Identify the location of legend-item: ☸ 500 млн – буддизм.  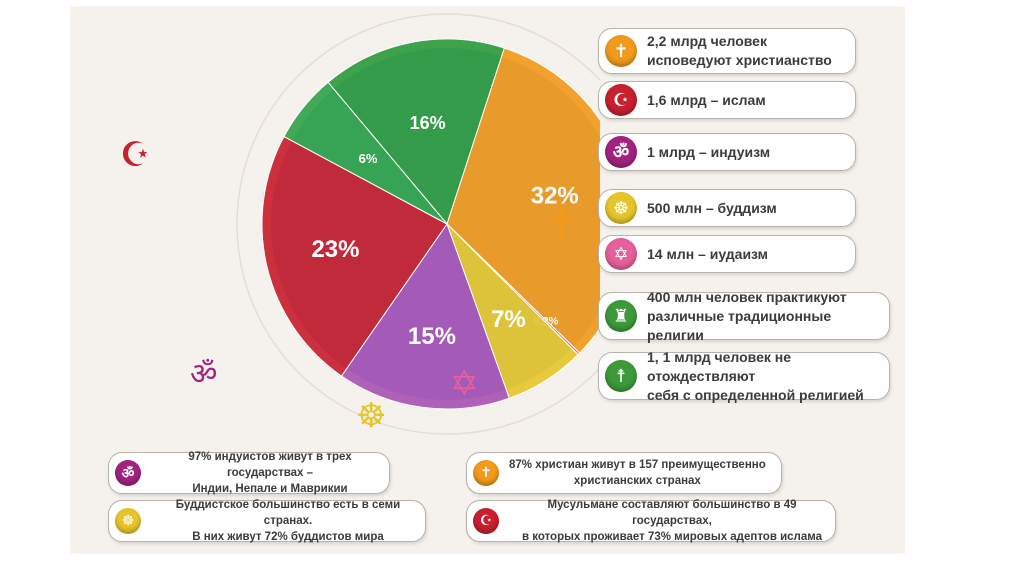
(727, 208).